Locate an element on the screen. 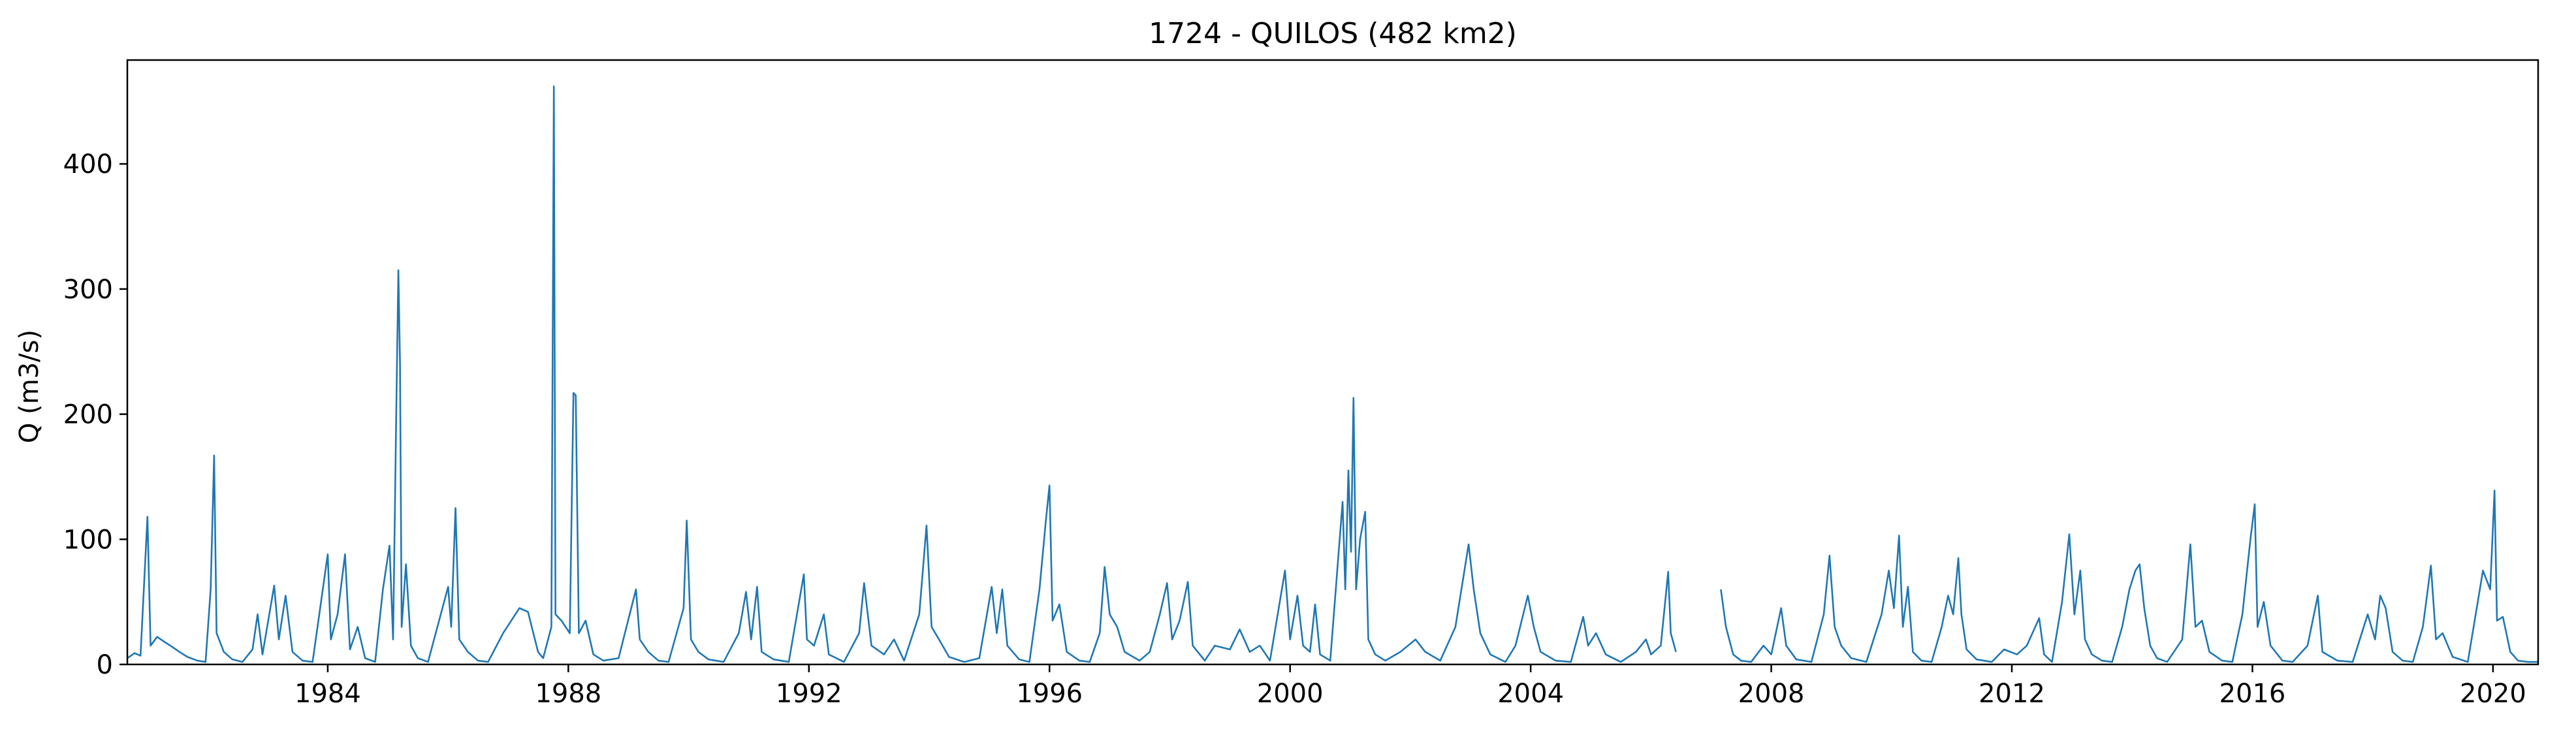  y-tick-label: 400 is located at coordinates (88, 164).